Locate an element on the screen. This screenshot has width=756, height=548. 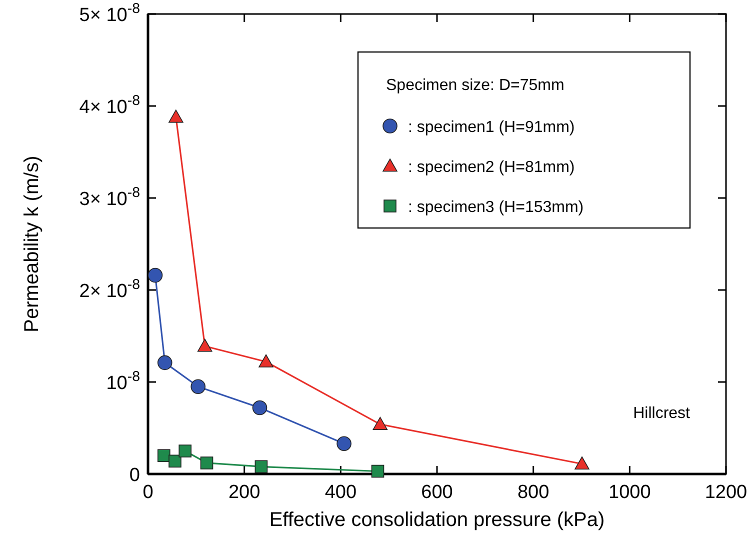
legend-label: : specimen2 (H=81mm) is located at coordinates (491, 167).